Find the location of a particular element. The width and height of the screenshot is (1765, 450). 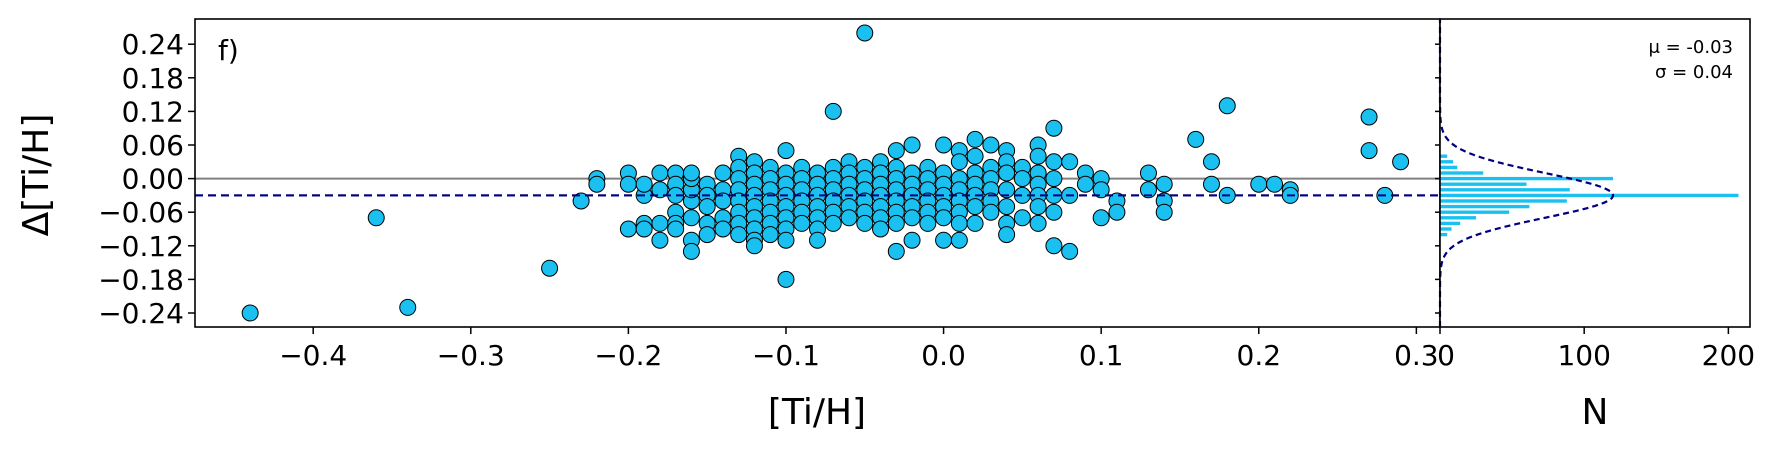

histogram-y-ticks is located at coordinates (1437, 178).